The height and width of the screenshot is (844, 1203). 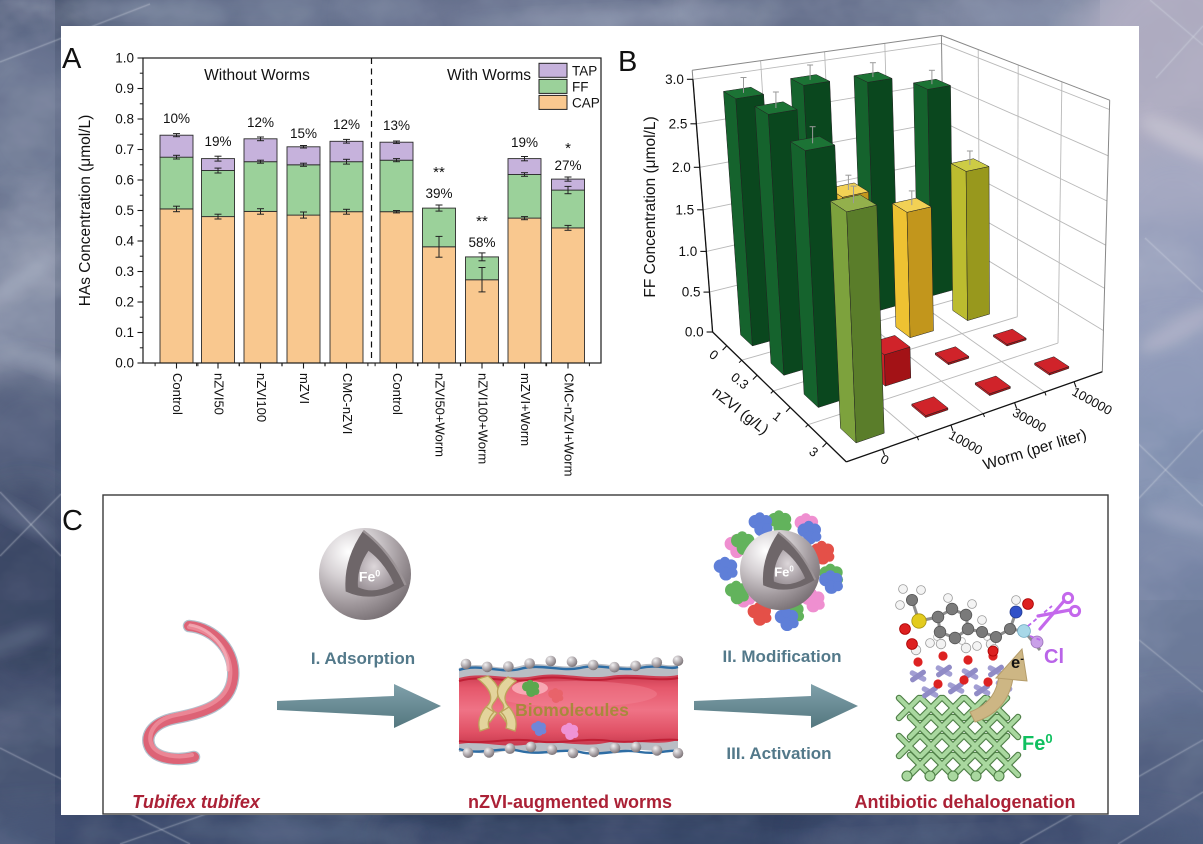 I want to click on svg-text: A, so click(x=72, y=59).